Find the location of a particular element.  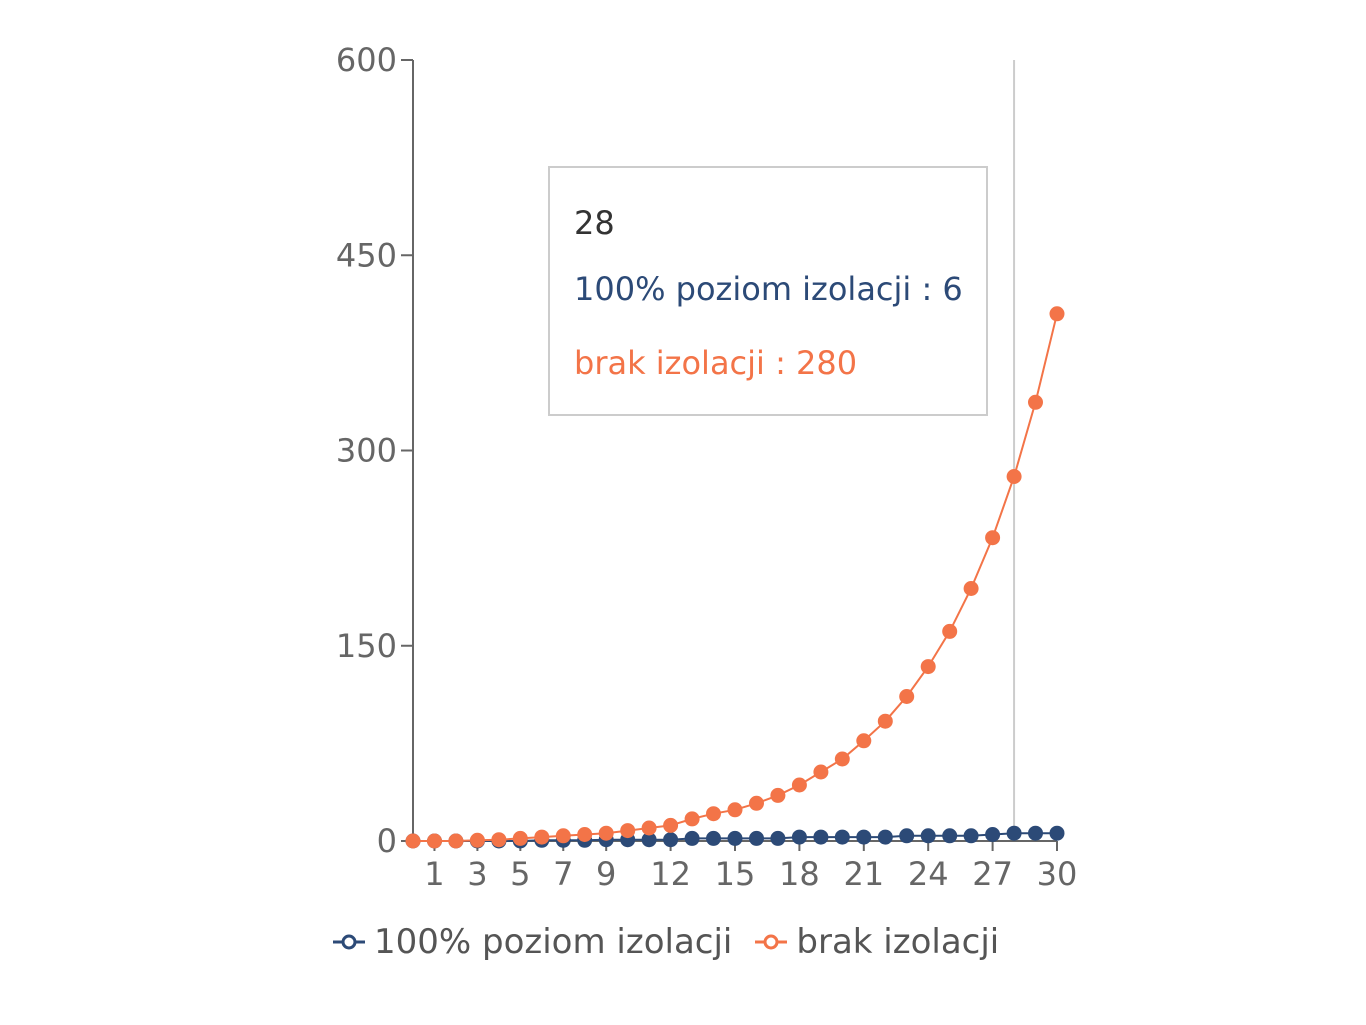

x-tick-label: 3 is located at coordinates (477, 874).